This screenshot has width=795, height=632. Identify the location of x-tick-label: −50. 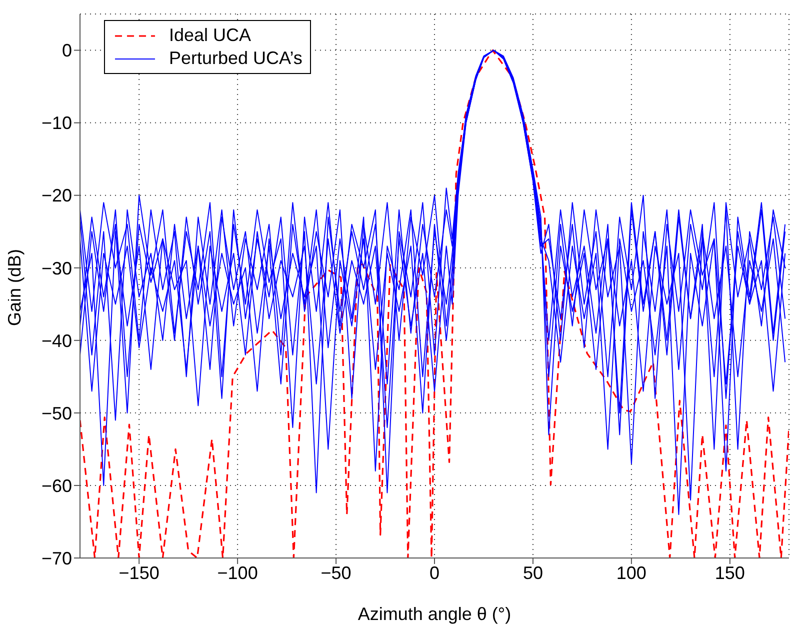
(336, 572).